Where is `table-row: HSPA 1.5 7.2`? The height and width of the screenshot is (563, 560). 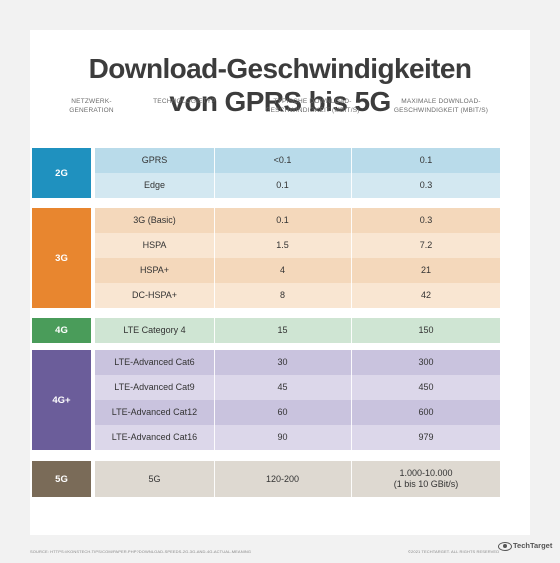 table-row: HSPA 1.5 7.2 is located at coordinates (297, 245).